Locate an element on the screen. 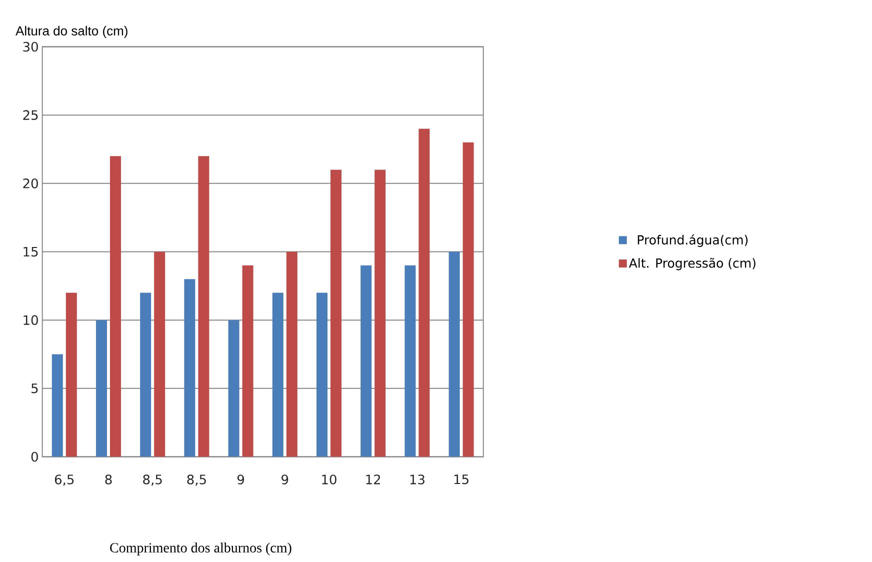 The height and width of the screenshot is (562, 872). x-tick-label: 13 is located at coordinates (417, 479).